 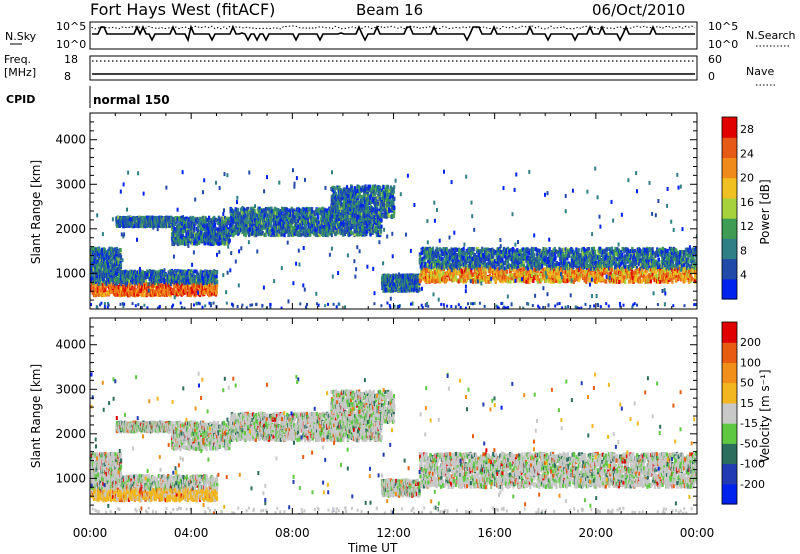 I want to click on nave-label: Nave, so click(x=760, y=71).